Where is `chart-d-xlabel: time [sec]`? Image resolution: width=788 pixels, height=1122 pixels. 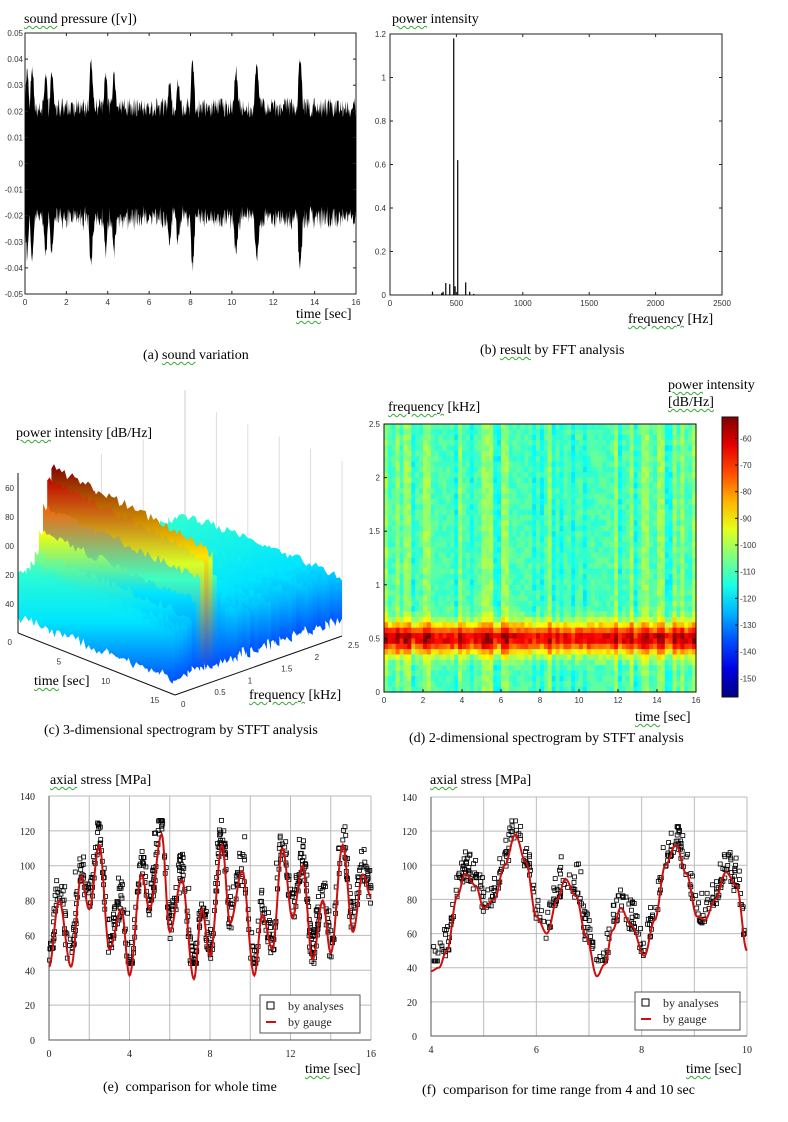
chart-d-xlabel: time [sec] is located at coordinates (663, 718).